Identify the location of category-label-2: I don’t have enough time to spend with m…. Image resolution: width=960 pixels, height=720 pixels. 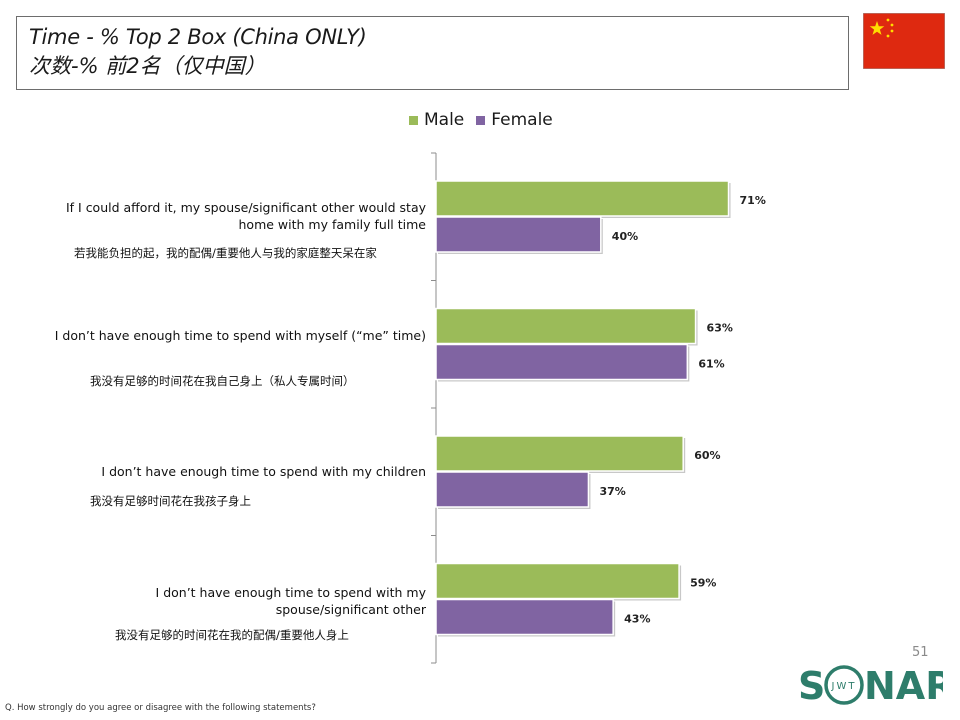
(240, 335).